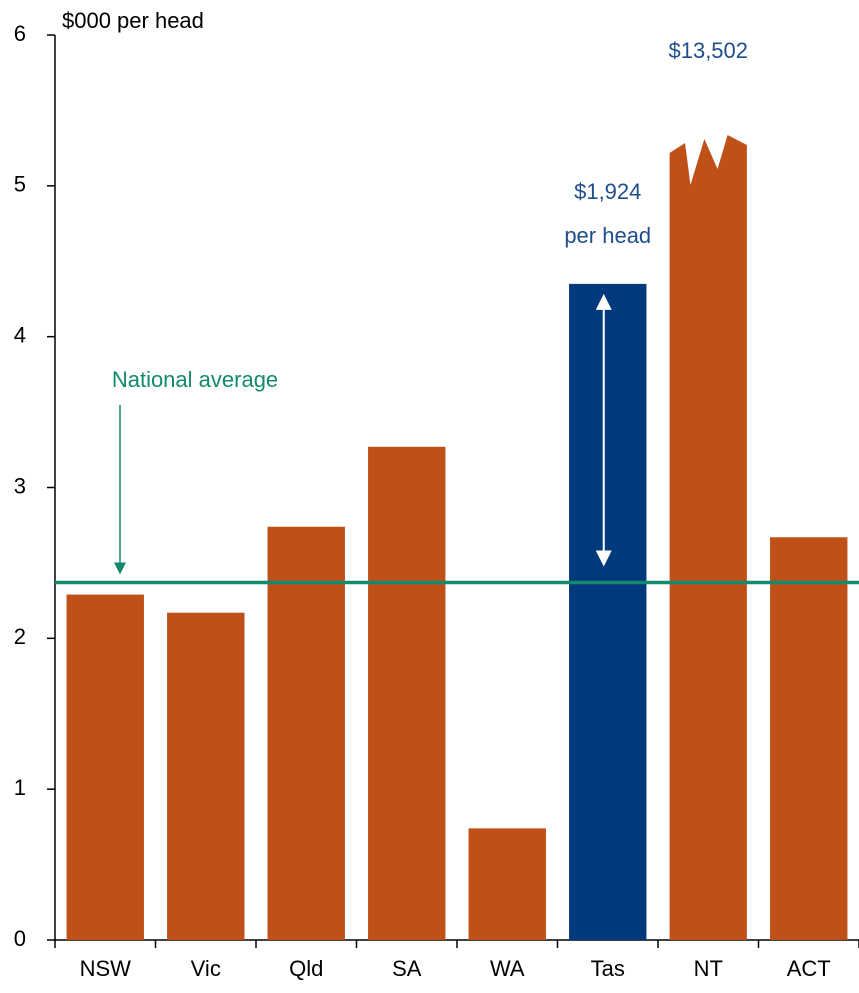 This screenshot has height=993, width=859. What do you see at coordinates (507, 968) in the screenshot?
I see `x-tick-label: WA` at bounding box center [507, 968].